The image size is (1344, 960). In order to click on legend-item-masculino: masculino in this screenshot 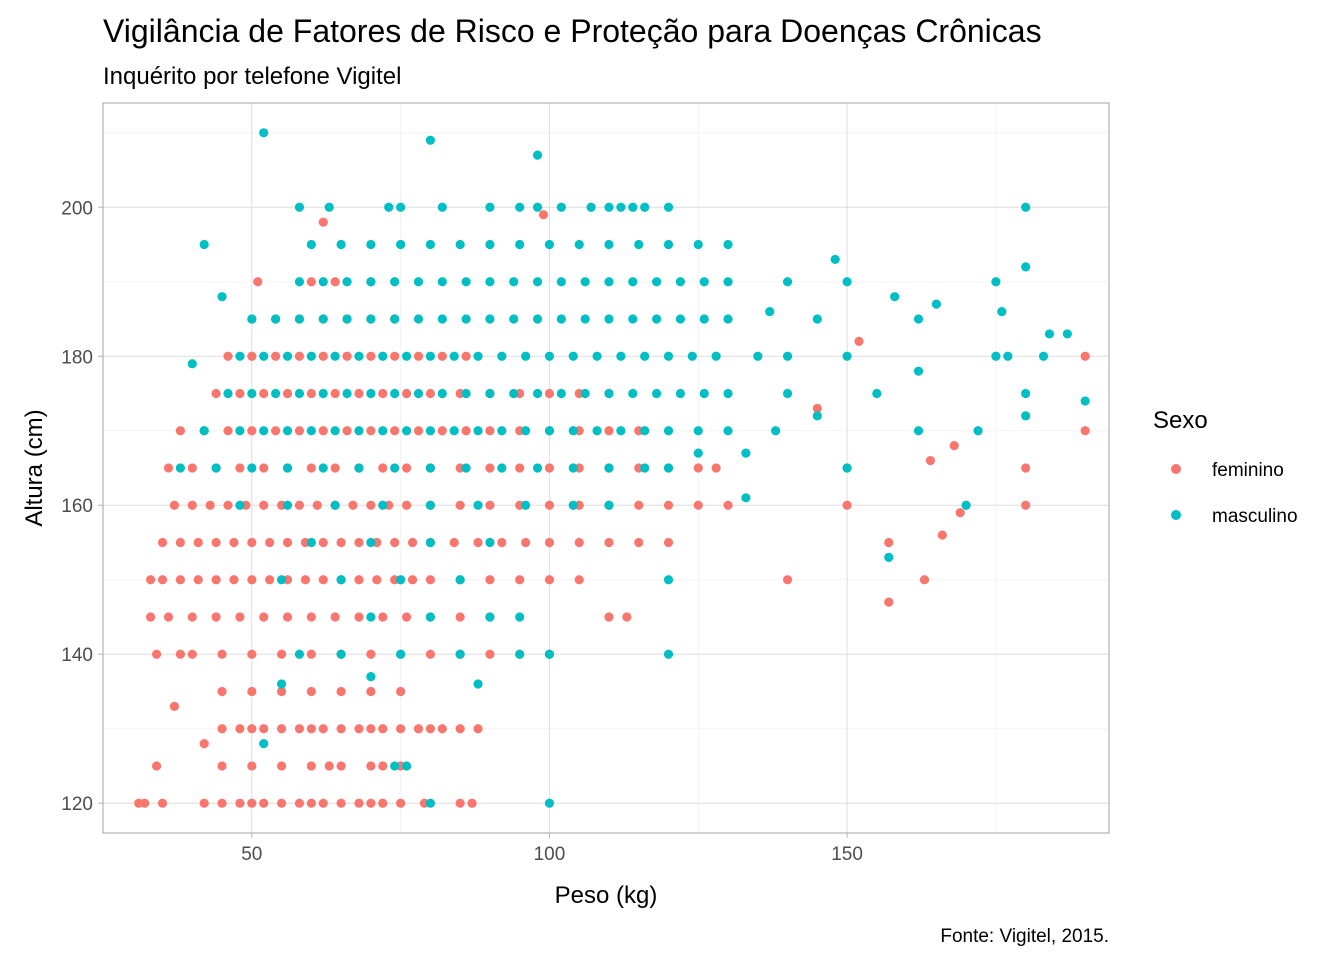, I will do `click(1234, 516)`.